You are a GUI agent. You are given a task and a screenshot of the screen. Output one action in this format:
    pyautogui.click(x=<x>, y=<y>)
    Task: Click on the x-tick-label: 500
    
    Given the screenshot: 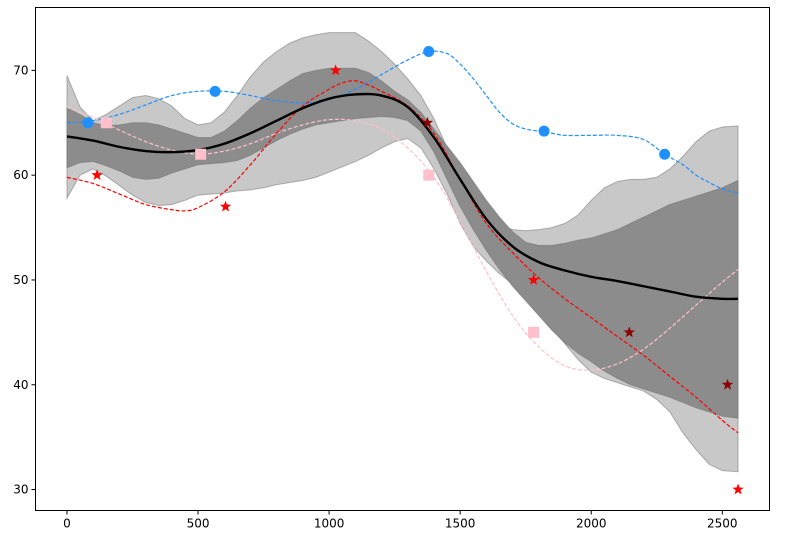 What is the action you would take?
    pyautogui.click(x=198, y=524)
    